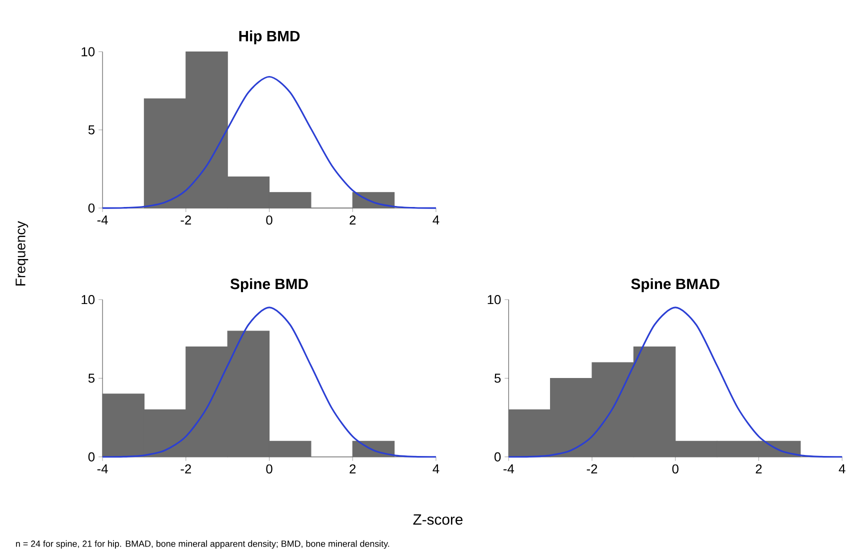 This screenshot has height=558, width=849. I want to click on chart-title: Spine BMD, so click(269, 285).